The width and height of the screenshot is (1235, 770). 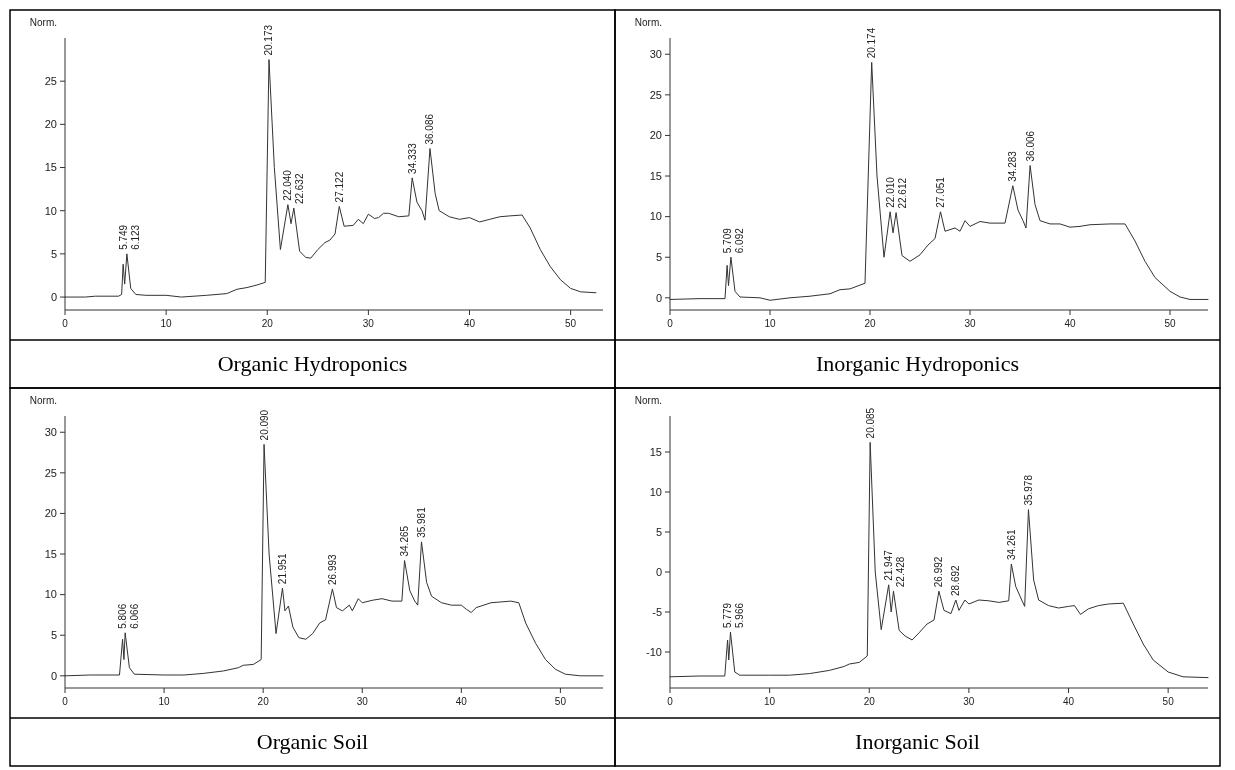 I want to click on annotation: 34.261, so click(x=1011, y=544).